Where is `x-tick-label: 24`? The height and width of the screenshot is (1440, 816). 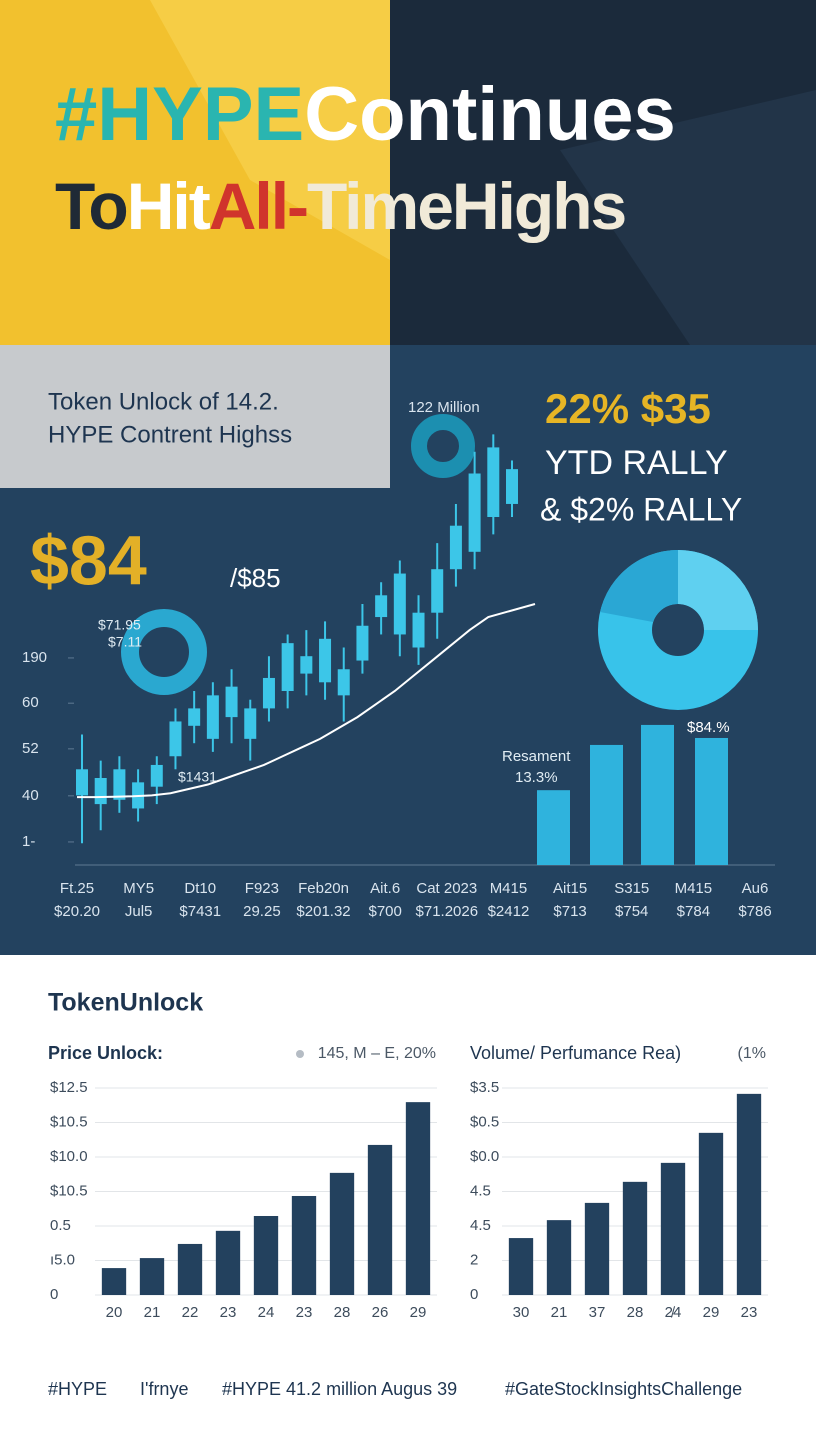
x-tick-label: 24 is located at coordinates (266, 1312).